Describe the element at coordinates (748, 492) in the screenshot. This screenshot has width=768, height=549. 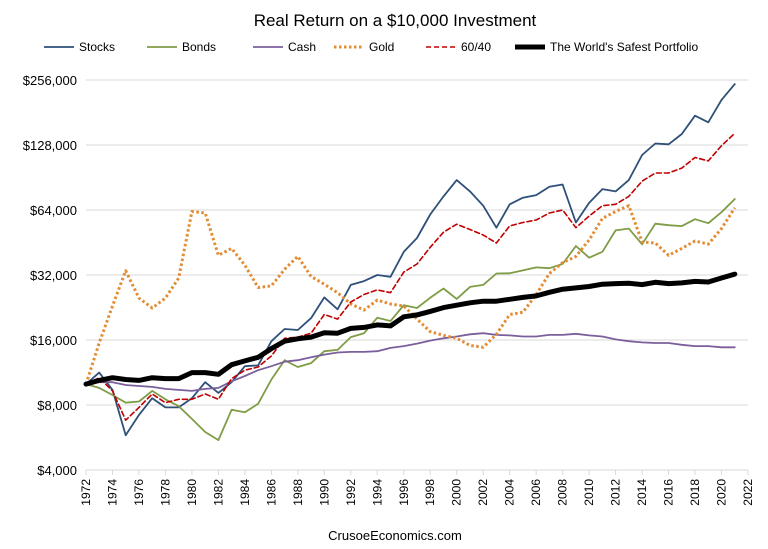
I see `x-tick-label: 2022` at that location.